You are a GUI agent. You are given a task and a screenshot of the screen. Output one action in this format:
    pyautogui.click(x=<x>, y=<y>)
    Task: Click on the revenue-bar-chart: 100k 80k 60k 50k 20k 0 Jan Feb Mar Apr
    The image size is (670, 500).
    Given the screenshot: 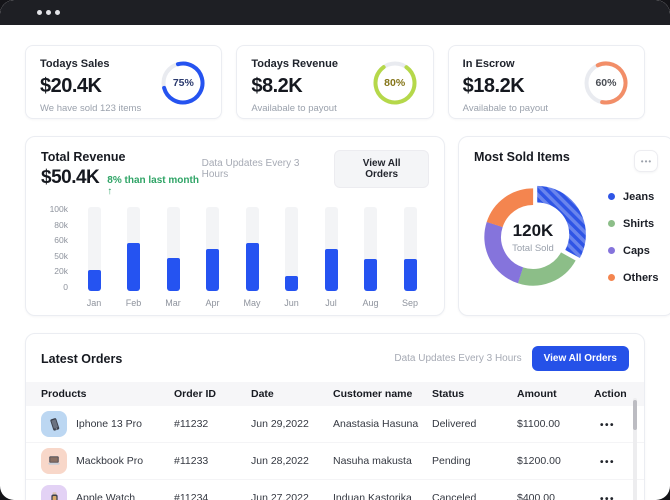 What is the action you would take?
    pyautogui.click(x=235, y=256)
    